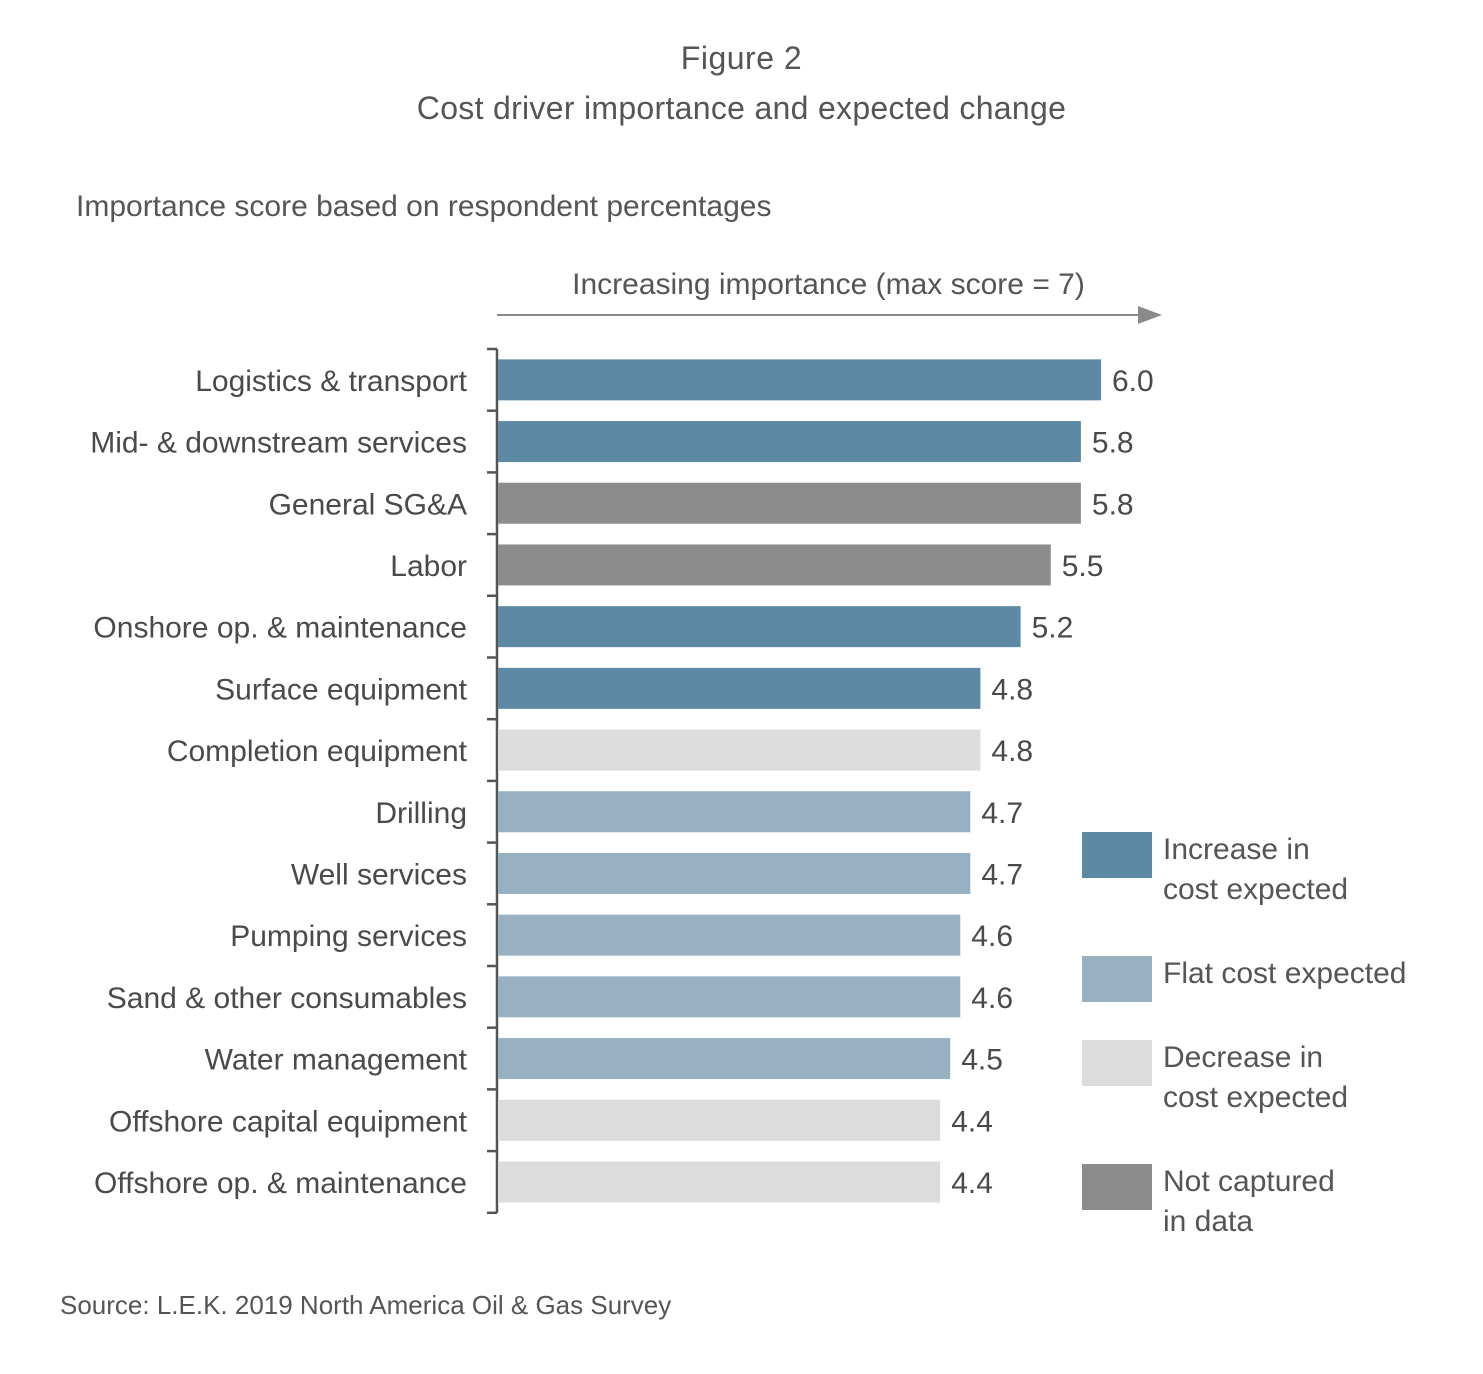 The image size is (1483, 1374). I want to click on category-label: Water management, so click(336, 1060).